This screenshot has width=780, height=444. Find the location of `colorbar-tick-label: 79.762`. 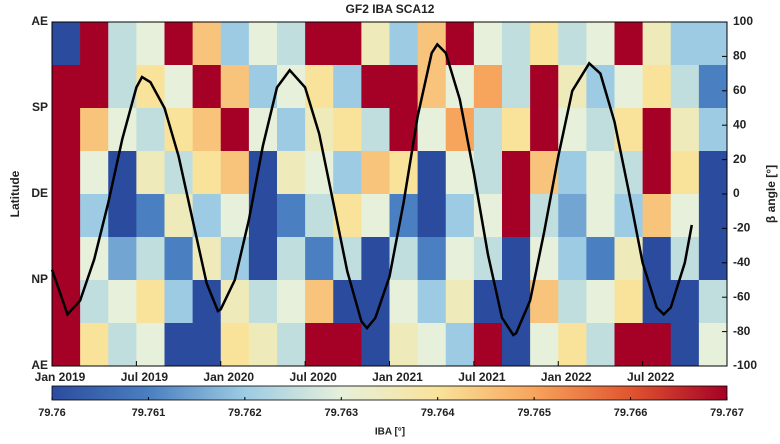

colorbar-tick-label: 79.762 is located at coordinates (245, 413).